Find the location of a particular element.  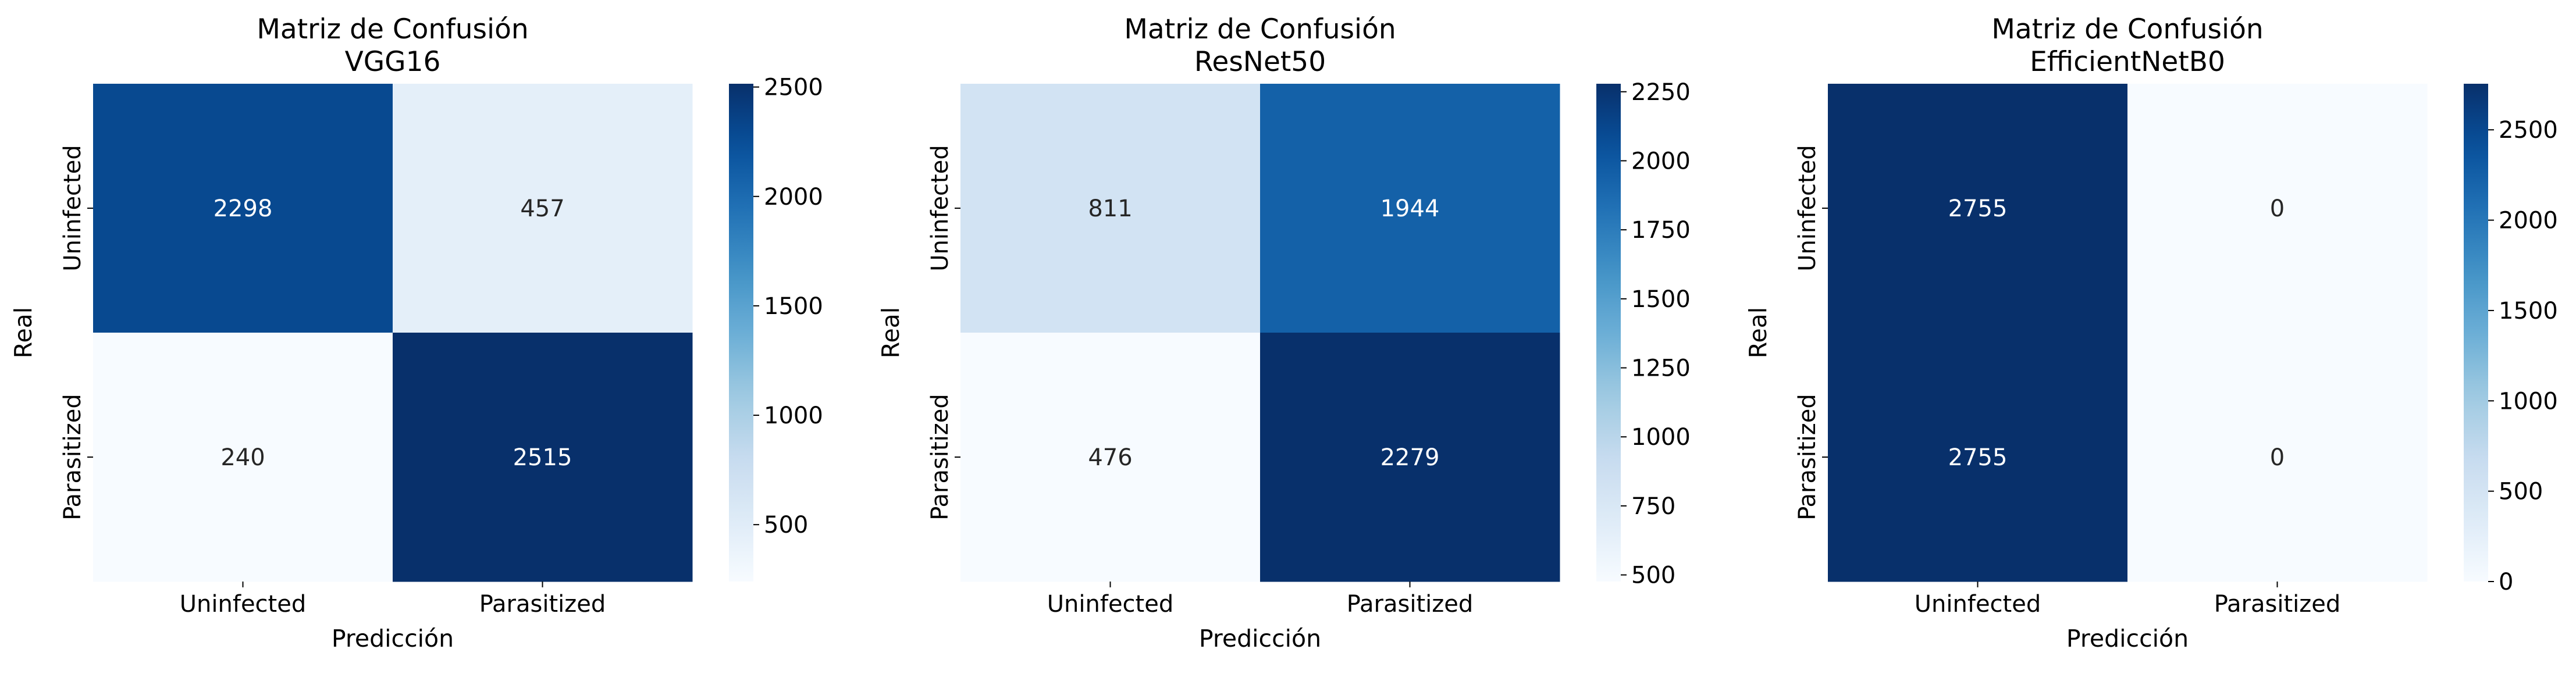

chart-subtitle: EfficientNetB0 is located at coordinates (2127, 62).